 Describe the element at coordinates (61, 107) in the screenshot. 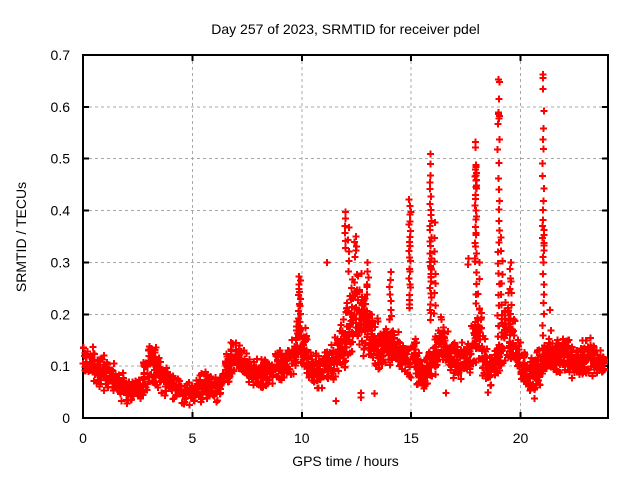

I see `y-tick-label: 0.6` at that location.